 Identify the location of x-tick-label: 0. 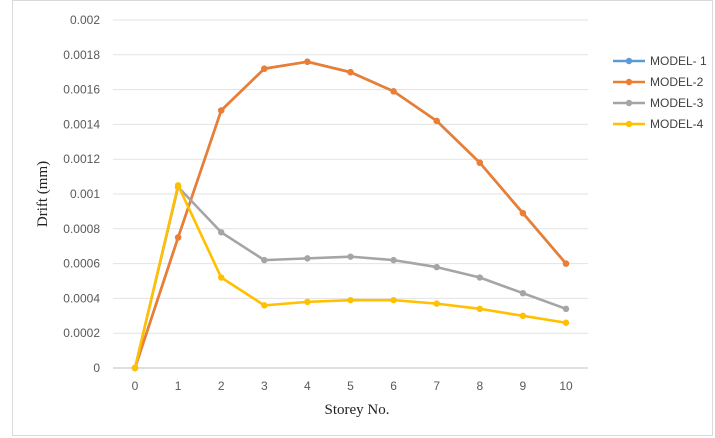
(135, 386).